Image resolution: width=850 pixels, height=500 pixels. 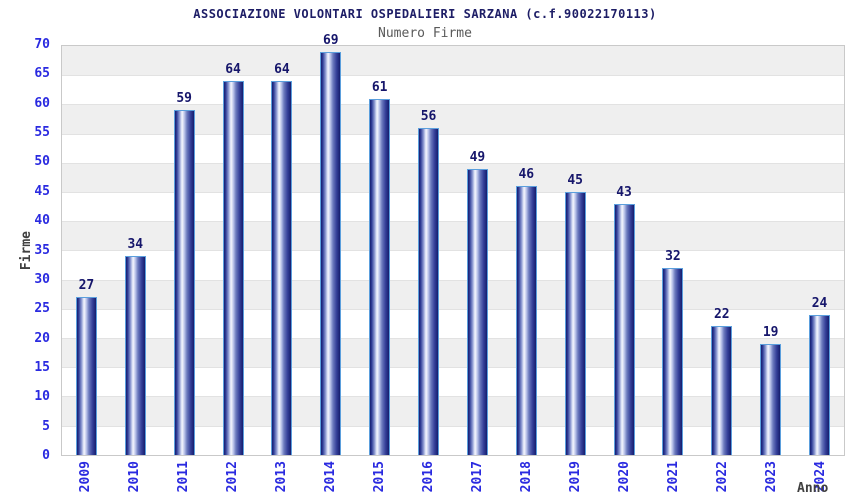 I want to click on bar-value-label: 49, so click(x=477, y=157).